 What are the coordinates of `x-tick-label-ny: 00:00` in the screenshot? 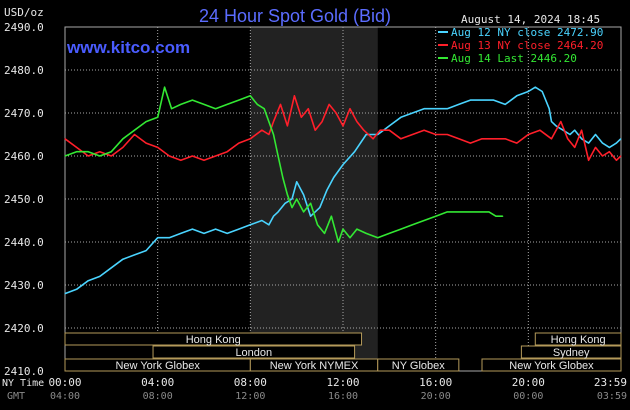 It's located at (64, 382).